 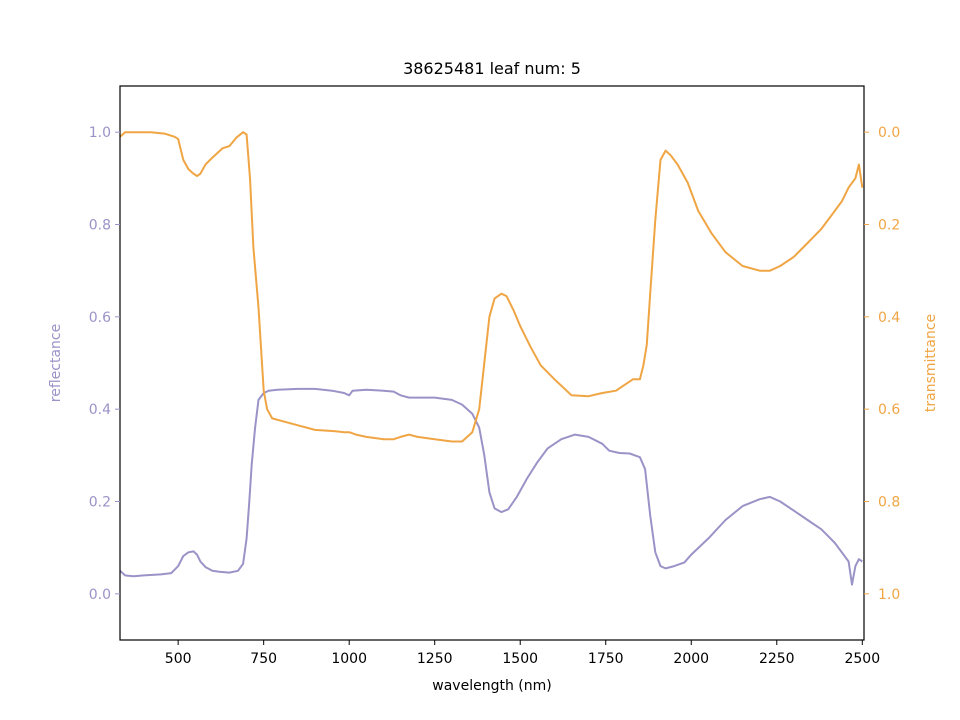 What do you see at coordinates (100, 133) in the screenshot?
I see `left-tick-label: 1.0` at bounding box center [100, 133].